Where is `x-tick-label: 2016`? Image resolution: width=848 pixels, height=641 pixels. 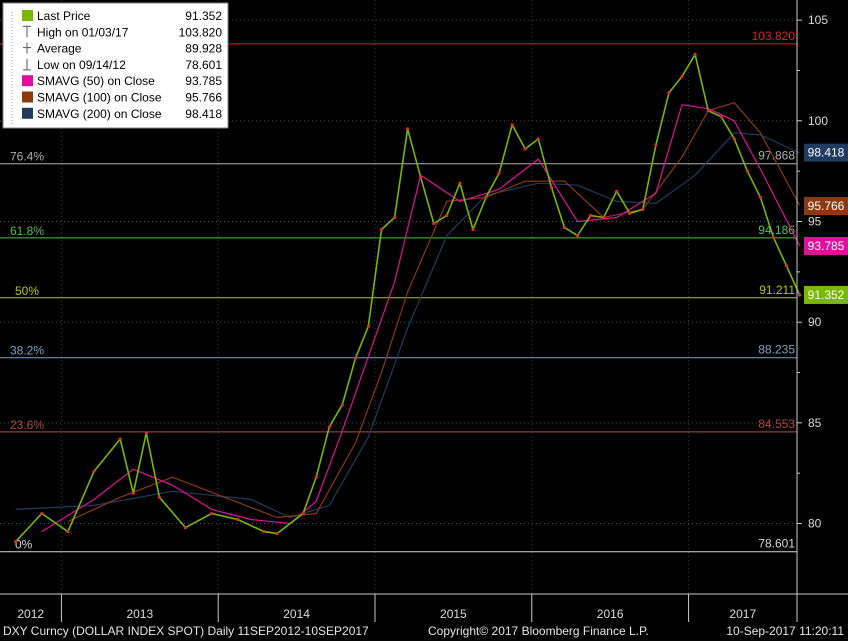 x-tick-label: 2016 is located at coordinates (610, 614).